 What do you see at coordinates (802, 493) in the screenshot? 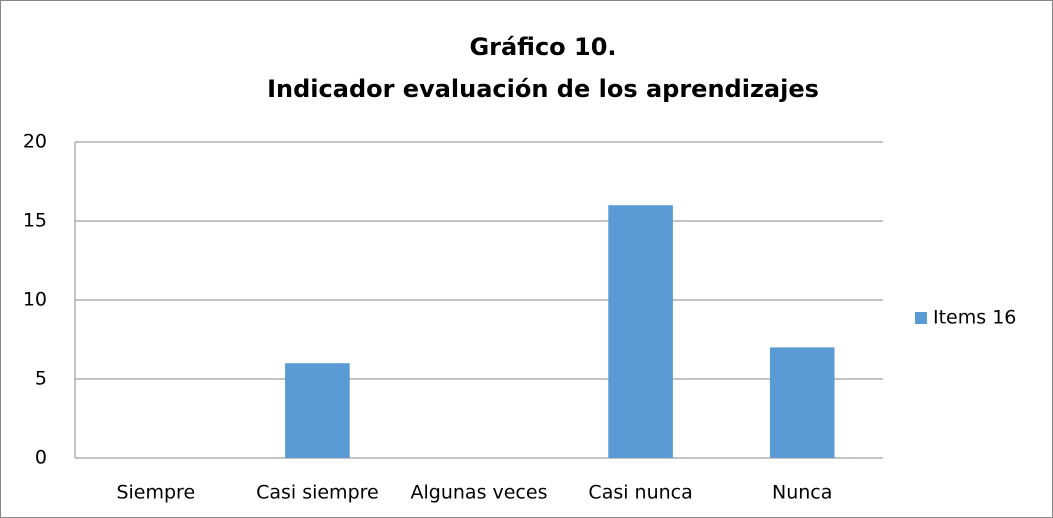
I see `x-tick-label: Nunca` at bounding box center [802, 493].